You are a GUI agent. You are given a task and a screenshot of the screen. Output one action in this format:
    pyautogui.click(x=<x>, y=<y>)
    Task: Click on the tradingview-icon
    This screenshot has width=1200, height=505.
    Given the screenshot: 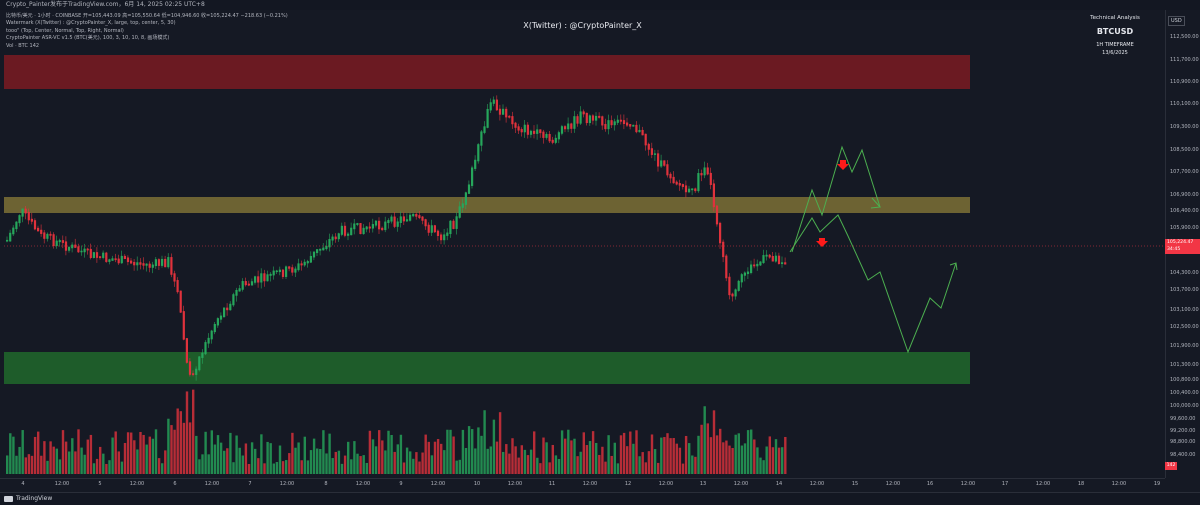 What is the action you would take?
    pyautogui.click(x=8, y=498)
    